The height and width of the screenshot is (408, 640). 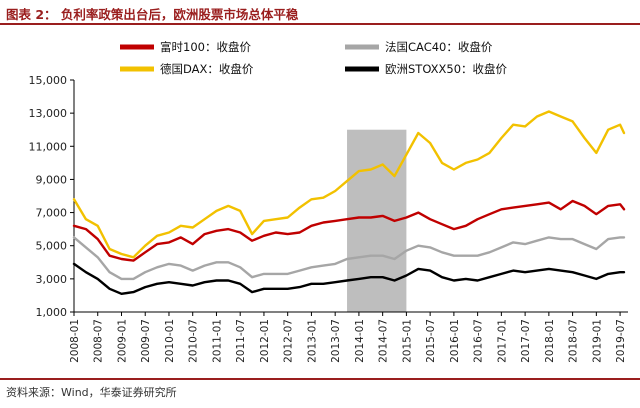 I want to click on legend-label: 德国DAX：收盘价, so click(x=207, y=69).